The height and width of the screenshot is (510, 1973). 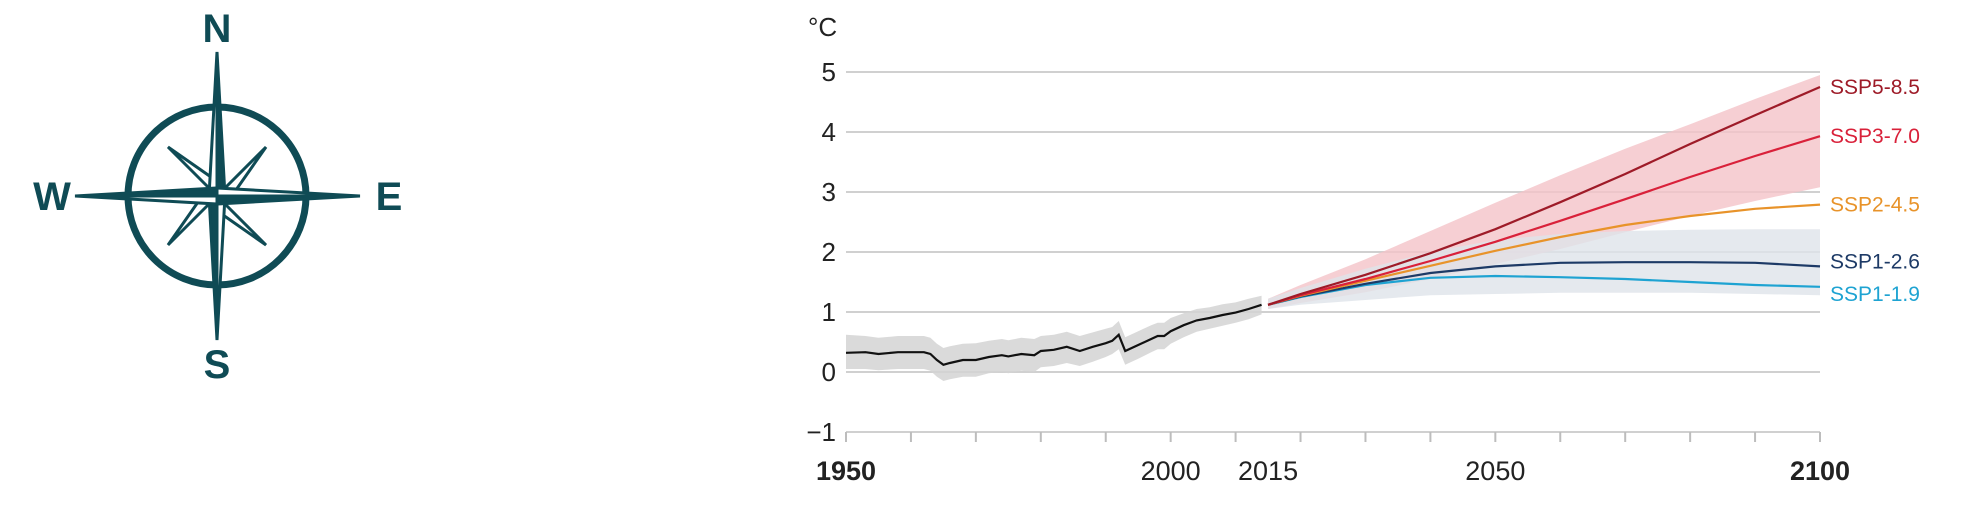 I want to click on compass-east-label: E, so click(x=389, y=197).